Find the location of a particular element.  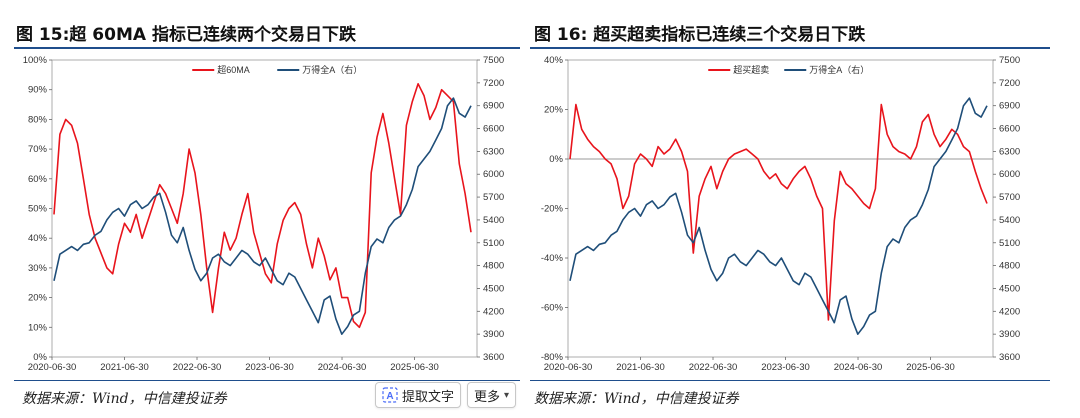

left-tick-label: 10% is located at coordinates (38, 327).